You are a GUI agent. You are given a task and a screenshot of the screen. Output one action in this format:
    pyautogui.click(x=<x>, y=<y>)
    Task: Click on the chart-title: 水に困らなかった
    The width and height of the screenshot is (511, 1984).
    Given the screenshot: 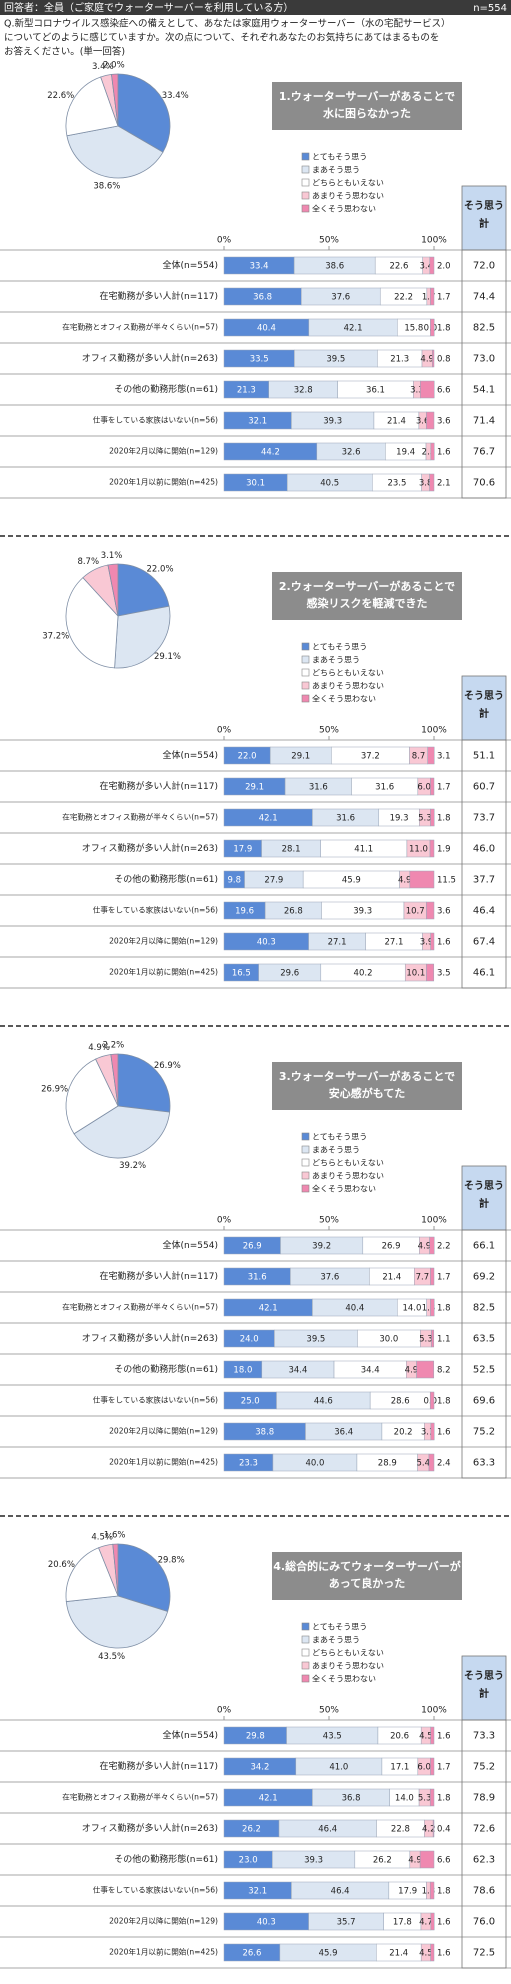 What is the action you would take?
    pyautogui.click(x=367, y=113)
    